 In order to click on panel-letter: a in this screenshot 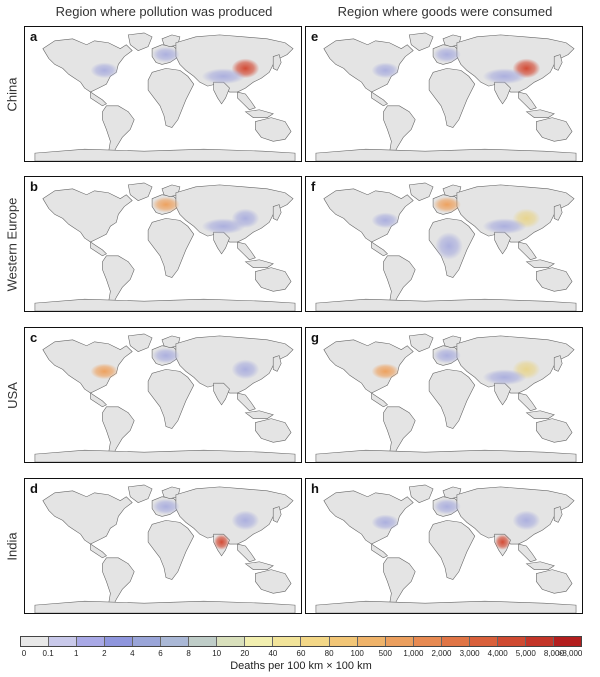, I will do `click(34, 36)`.